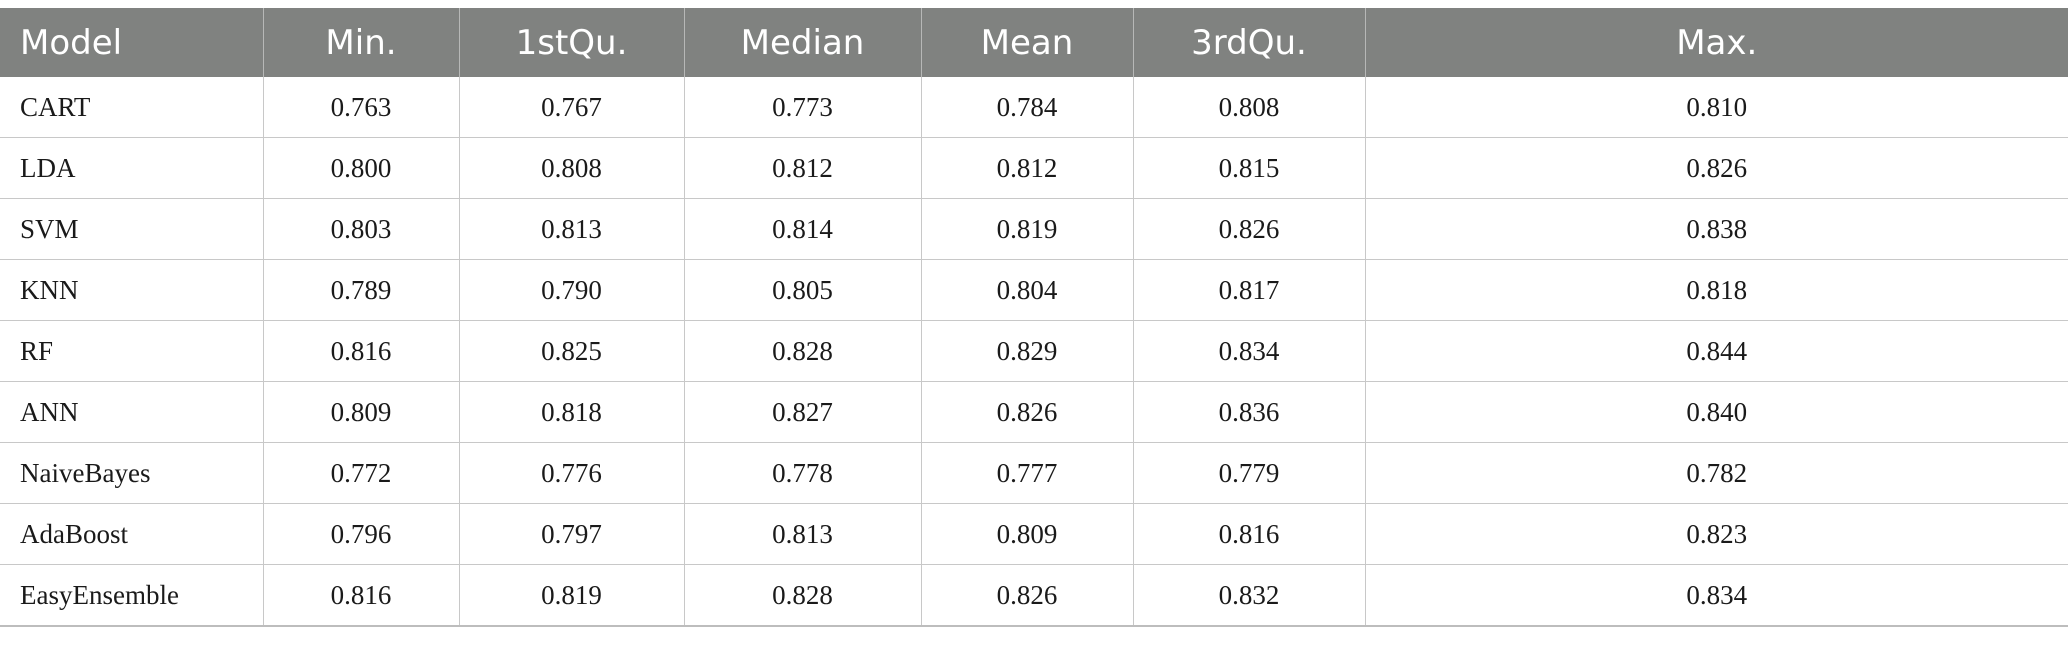 The image size is (2068, 648). What do you see at coordinates (571, 534) in the screenshot?
I see `first-quartile-cell: 0.797` at bounding box center [571, 534].